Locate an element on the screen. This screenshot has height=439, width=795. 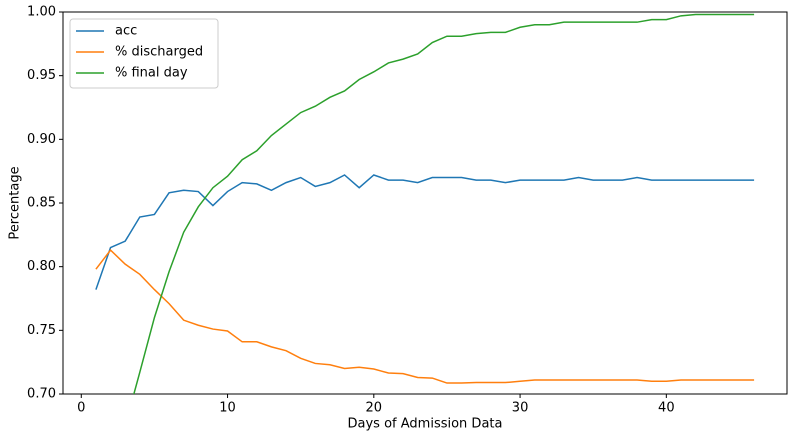
x-tick-label: 0 is located at coordinates (81, 408).